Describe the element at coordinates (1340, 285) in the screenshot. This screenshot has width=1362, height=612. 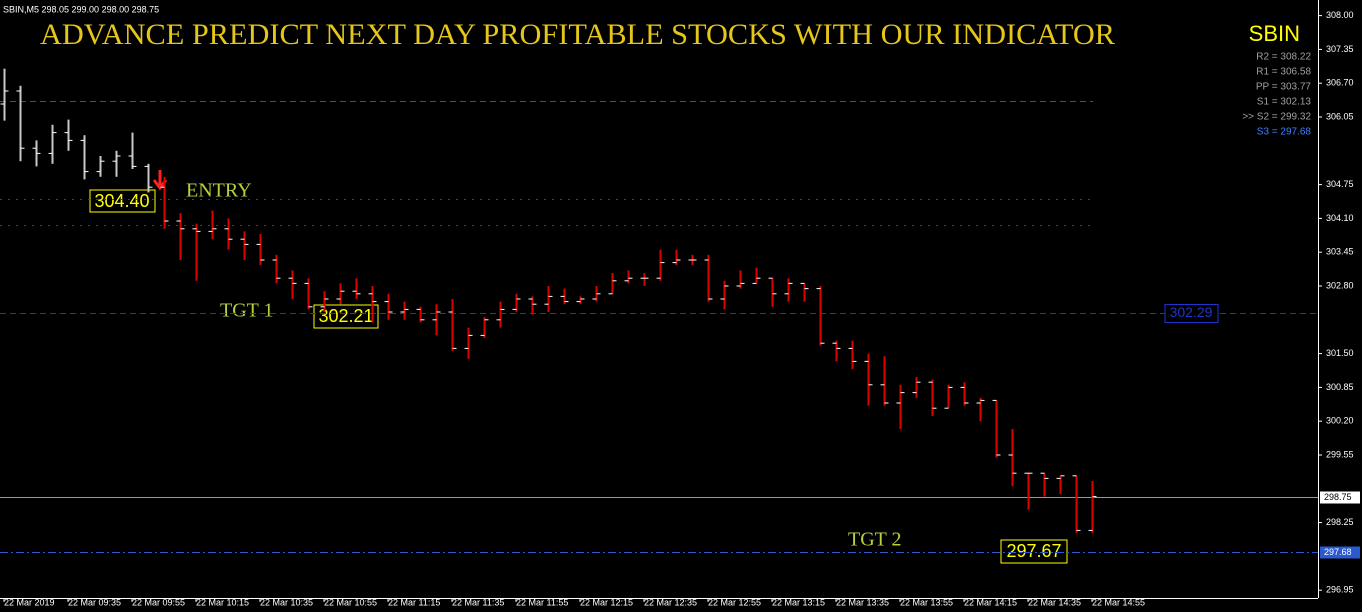
I see `y-tick-label: 302.80` at that location.